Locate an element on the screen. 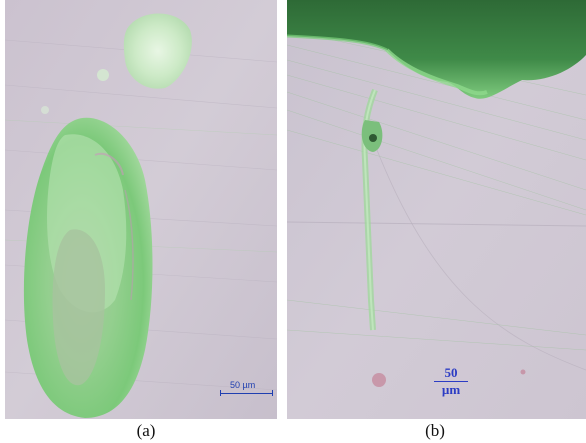 The width and height of the screenshot is (586, 443). panel-caption-b: (b) is located at coordinates (435, 430).